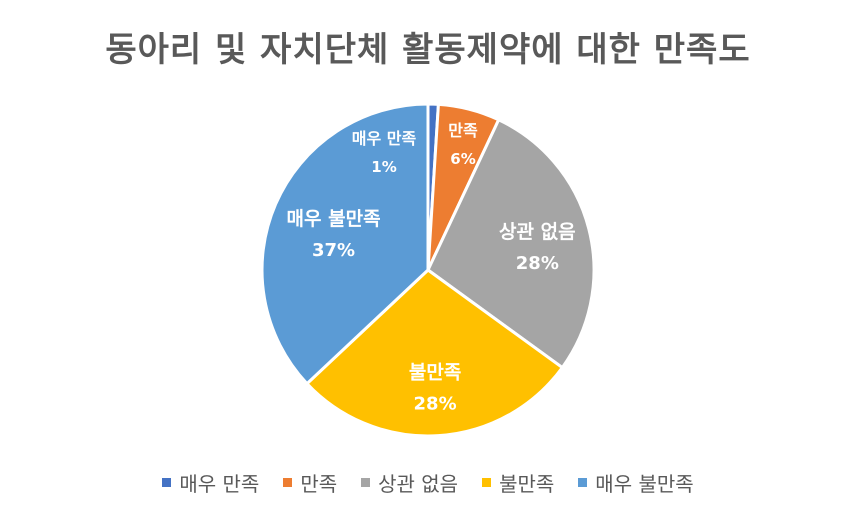  I want to click on slice-category-label: 상관 없음, so click(537, 232).